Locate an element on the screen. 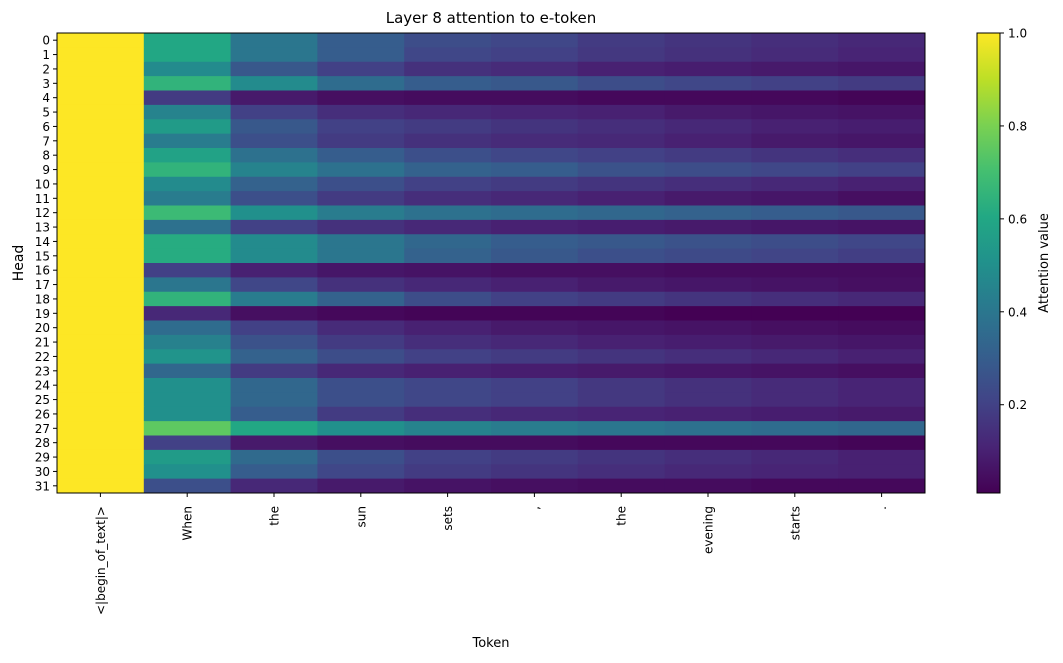 The width and height of the screenshot is (1063, 663). y-tick-label: 4 is located at coordinates (46, 98).